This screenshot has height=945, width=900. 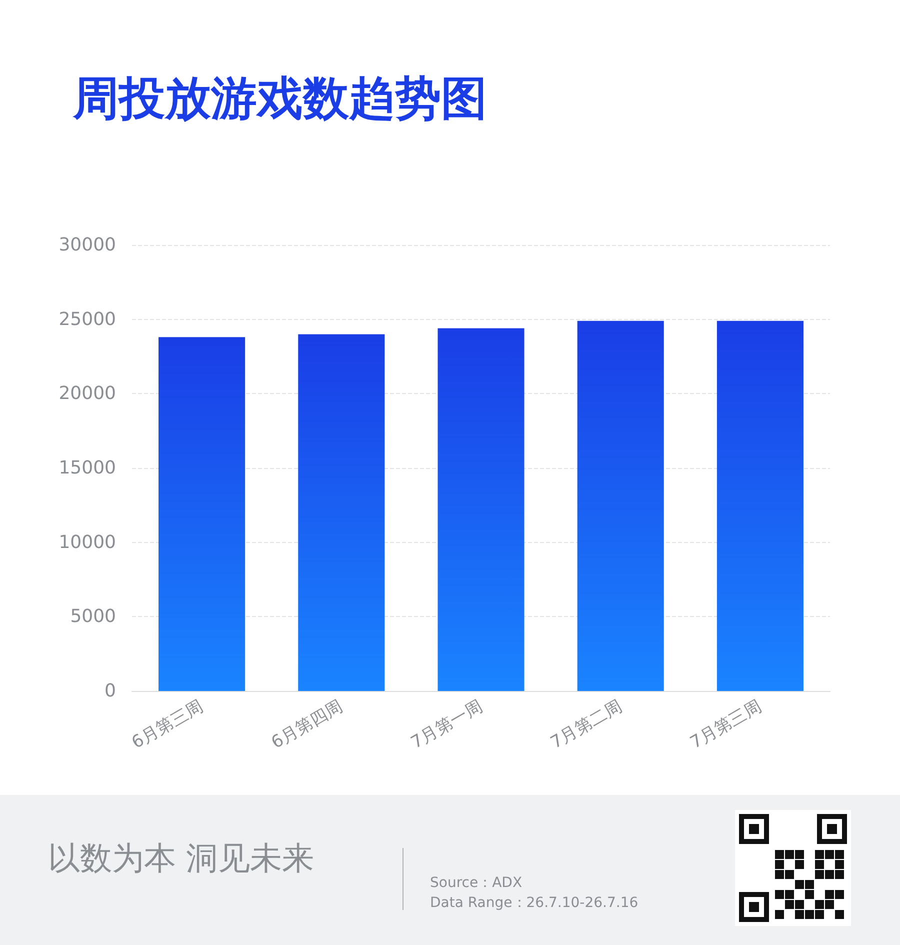 What do you see at coordinates (93, 617) in the screenshot?
I see `y-tick-label: 5000` at bounding box center [93, 617].